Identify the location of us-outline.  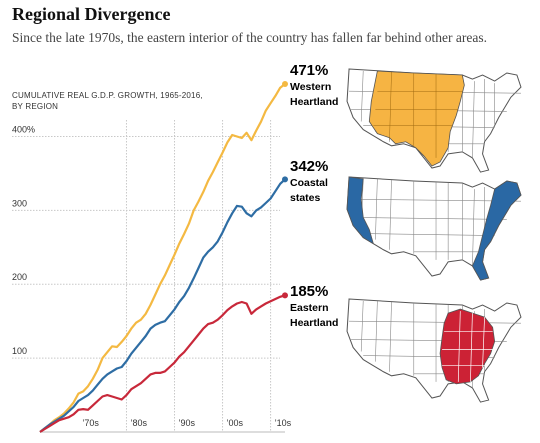
(434, 350).